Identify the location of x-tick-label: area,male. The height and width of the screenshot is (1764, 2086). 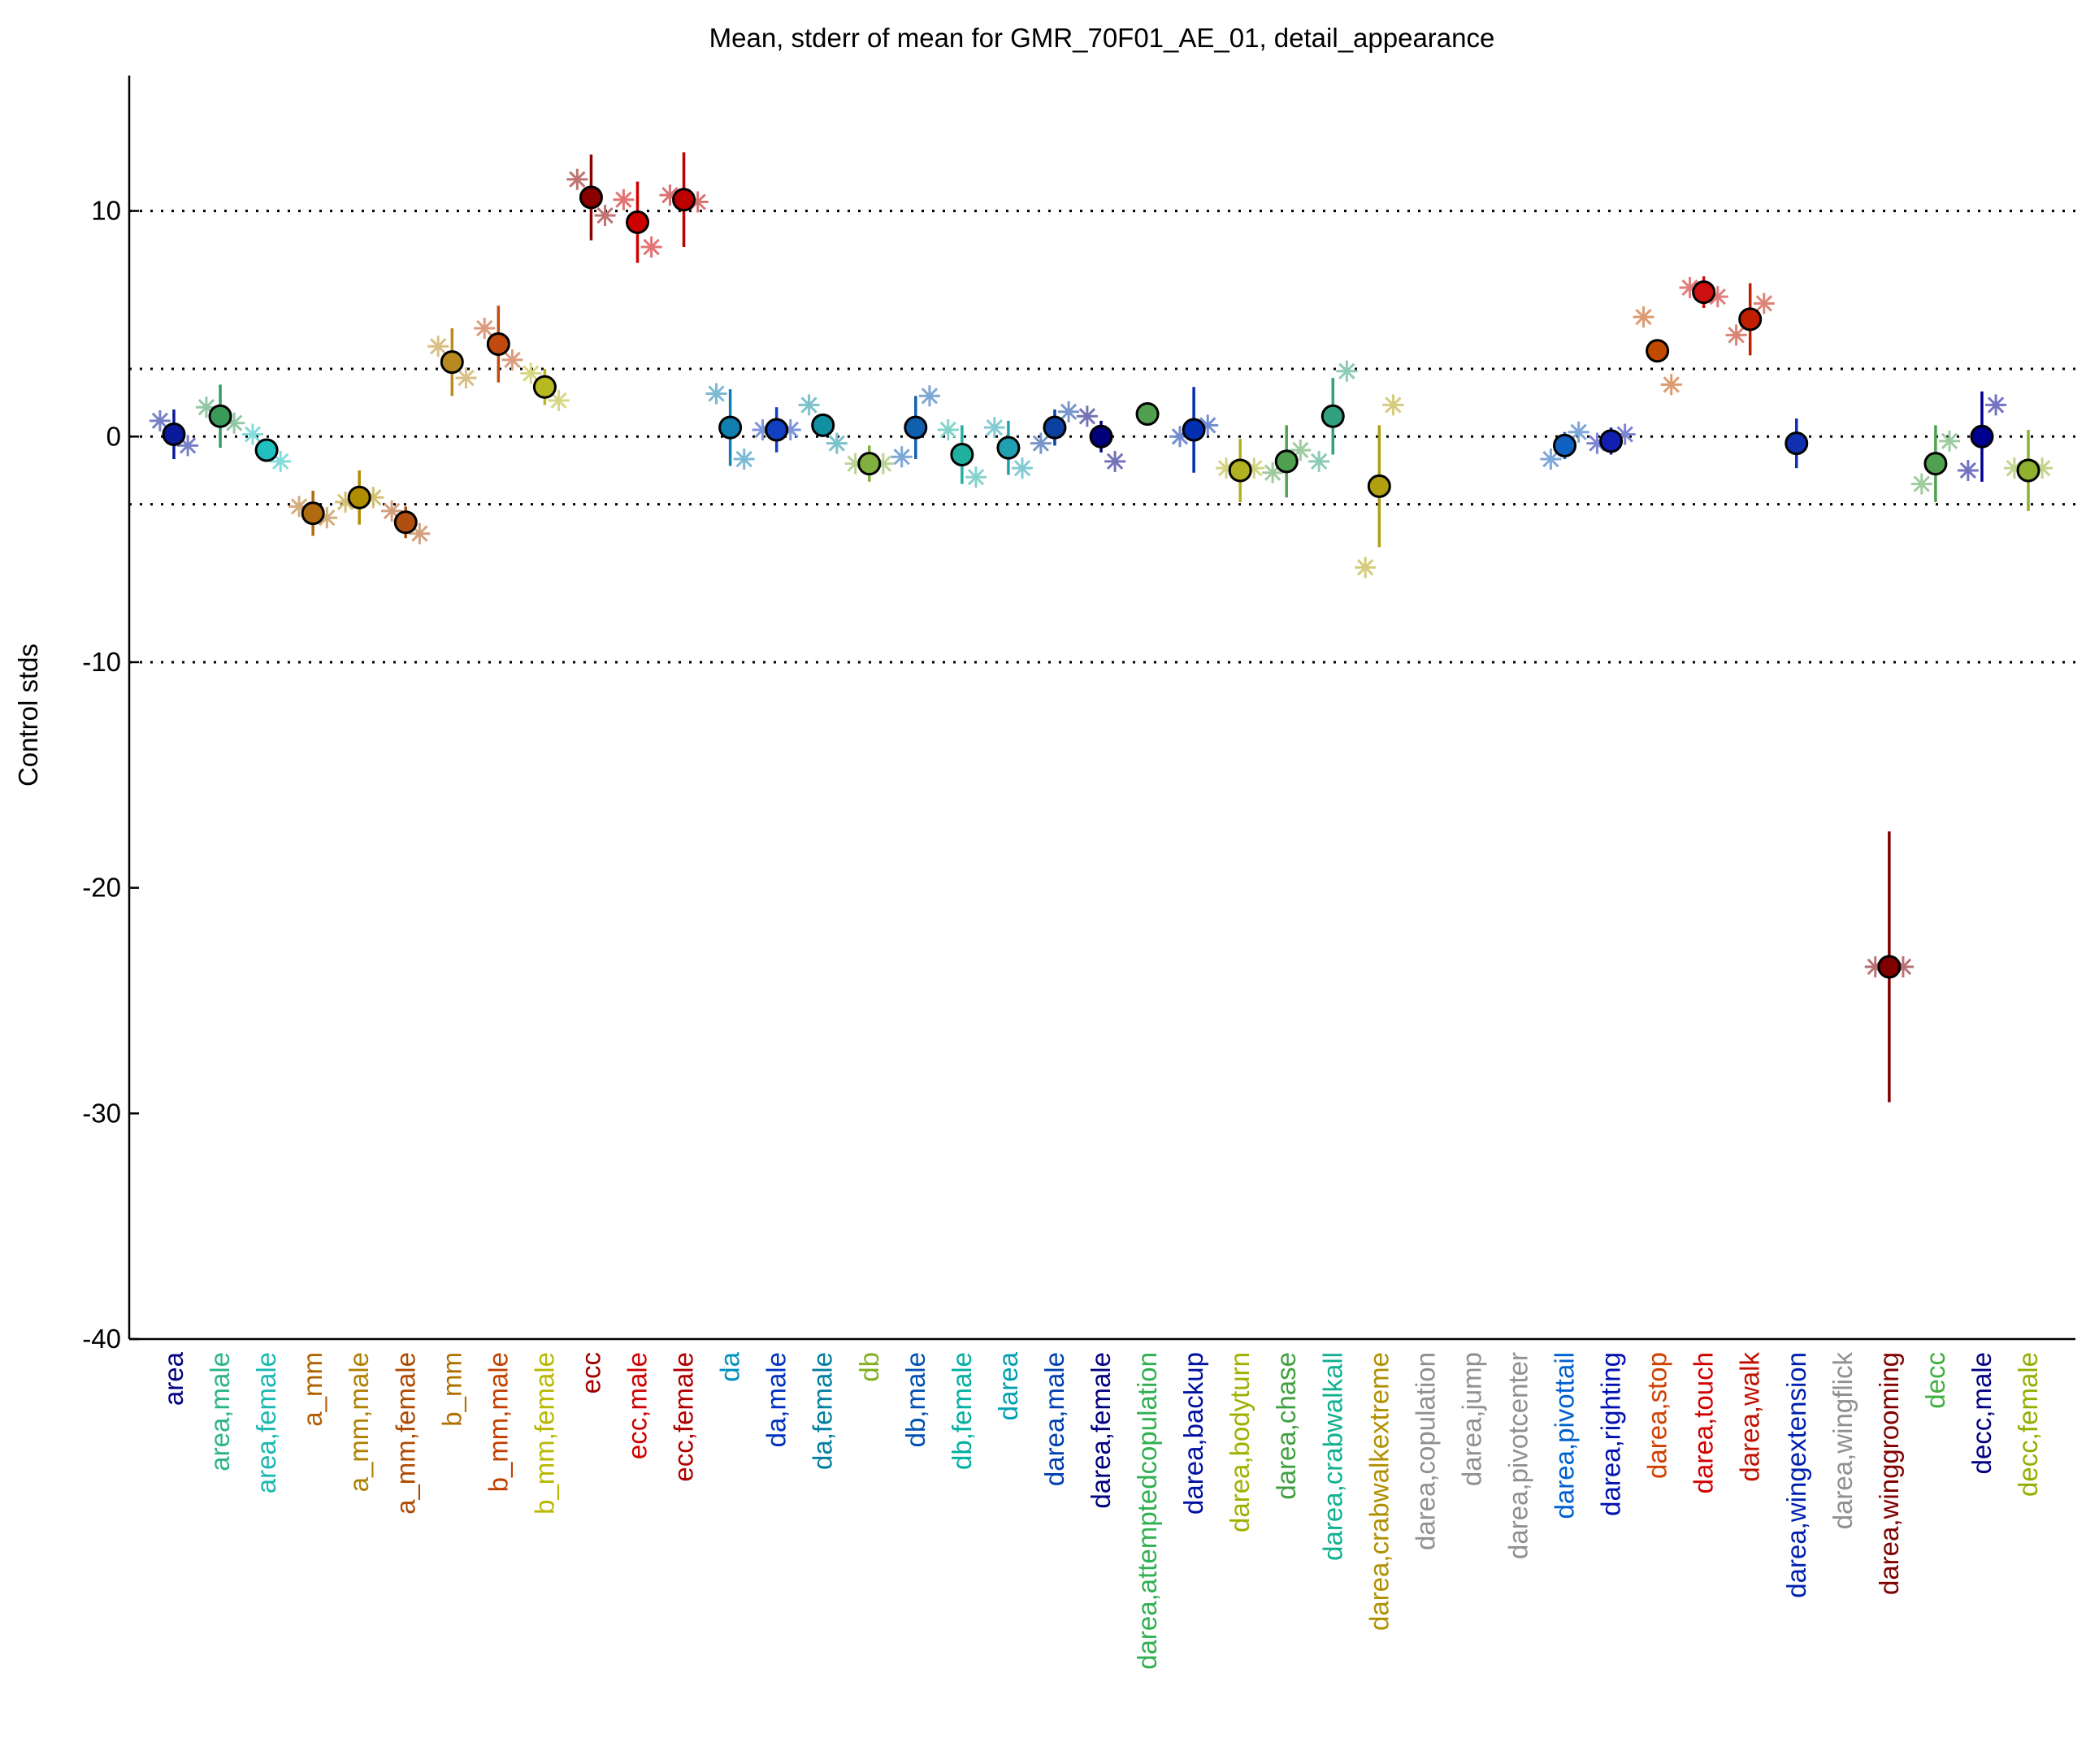
(220, 1411).